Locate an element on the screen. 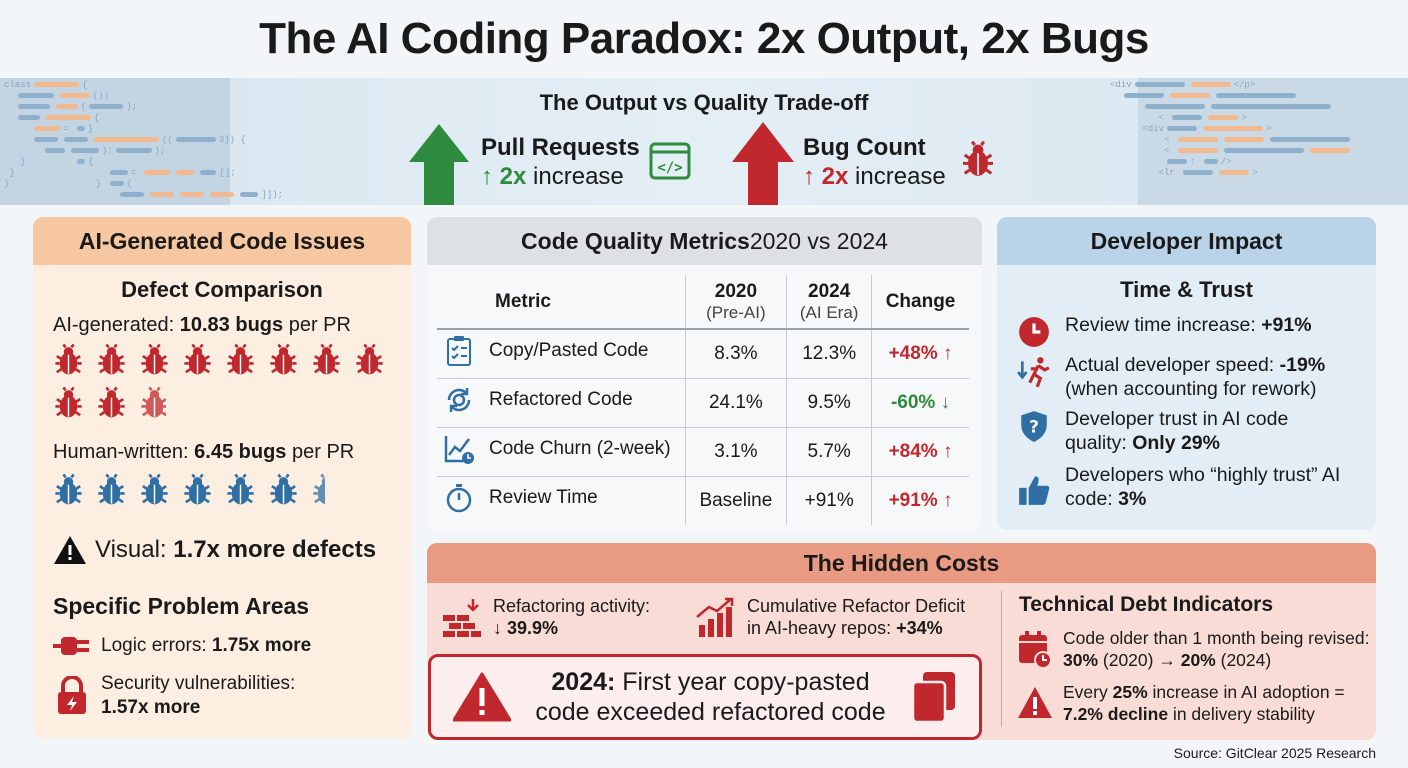 The width and height of the screenshot is (1408, 768). refresh-gear-icon is located at coordinates (459, 399).